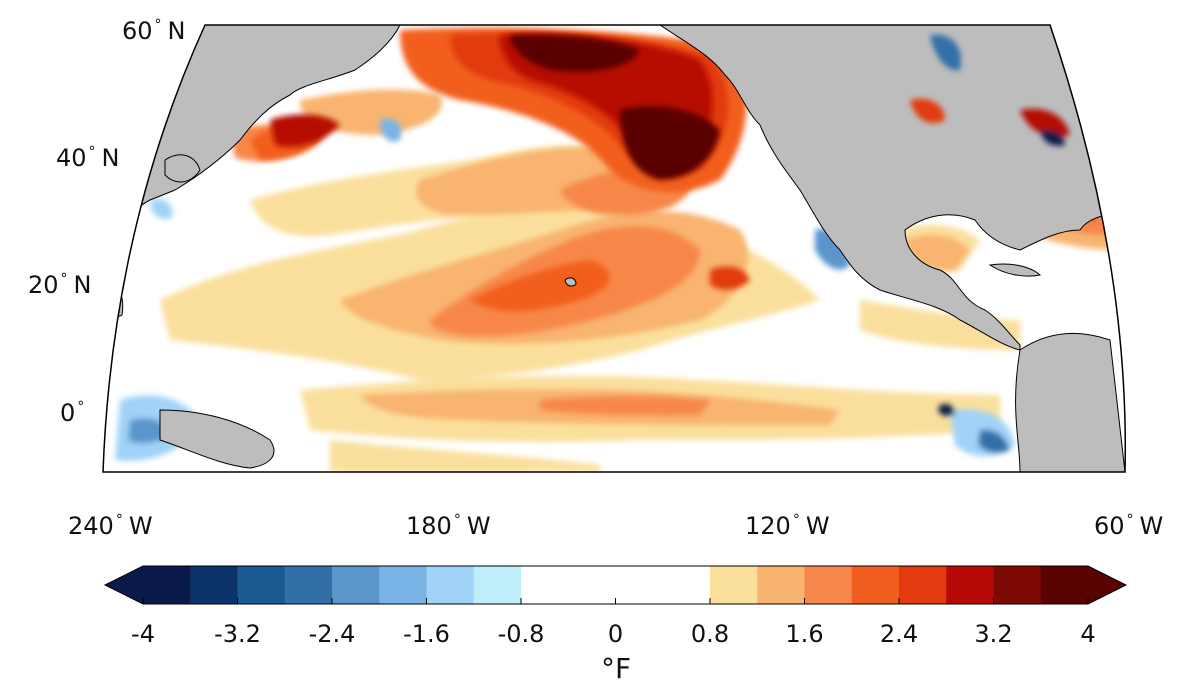 This screenshot has height=695, width=1200. What do you see at coordinates (710, 634) in the screenshot?
I see `colorbar-tick-label: 0.8` at bounding box center [710, 634].